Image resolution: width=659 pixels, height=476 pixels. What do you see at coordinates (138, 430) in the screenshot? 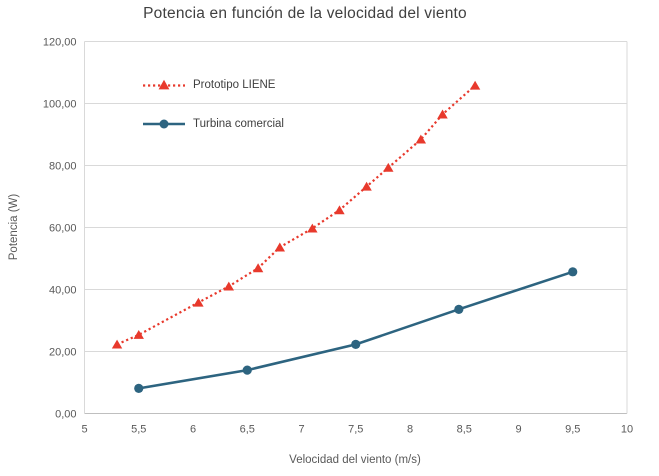
I see `x-tick-label: 5,5` at bounding box center [138, 430].